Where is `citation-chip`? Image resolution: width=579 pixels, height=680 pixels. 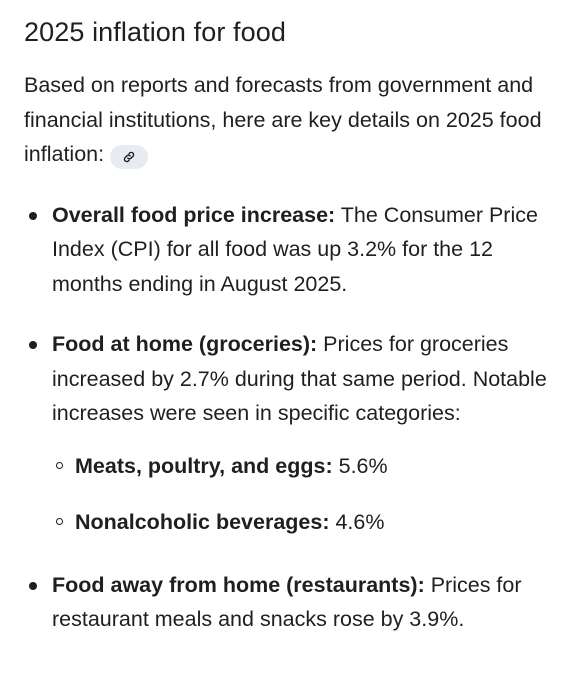 citation-chip is located at coordinates (129, 157).